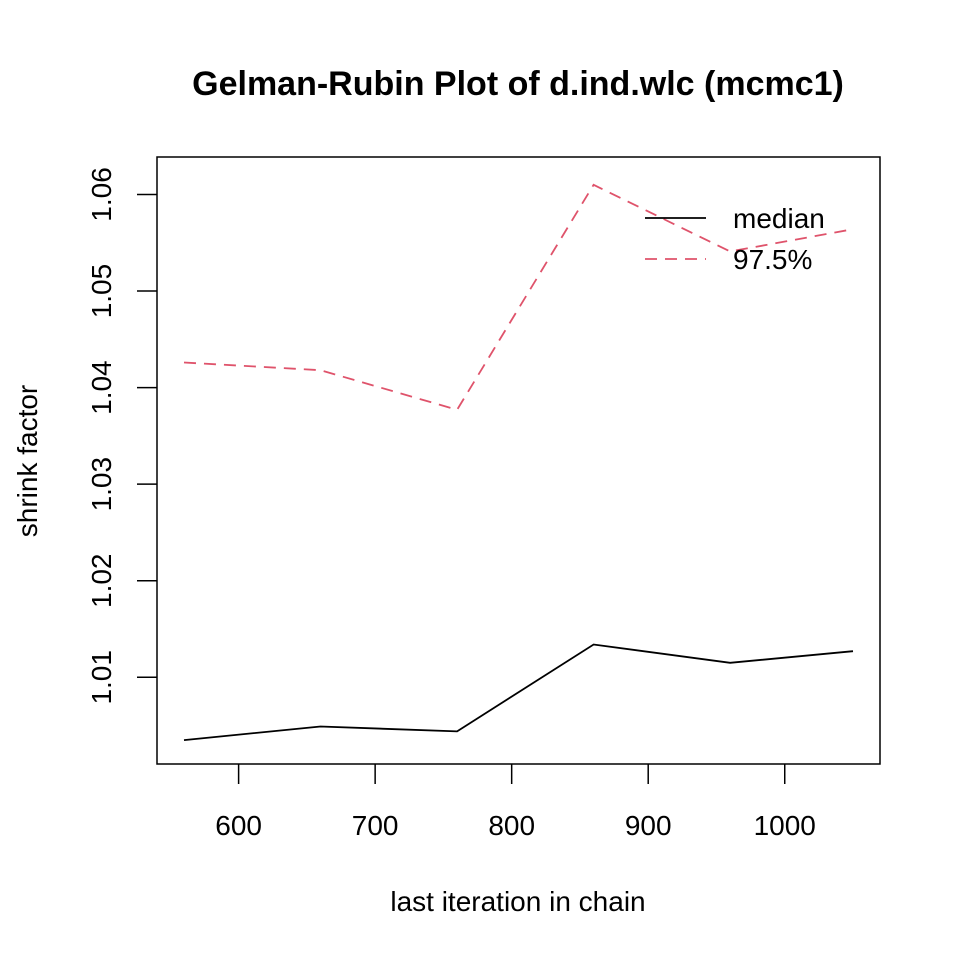  Describe the element at coordinates (101, 194) in the screenshot. I see `y-tick-label: 1.06` at that location.